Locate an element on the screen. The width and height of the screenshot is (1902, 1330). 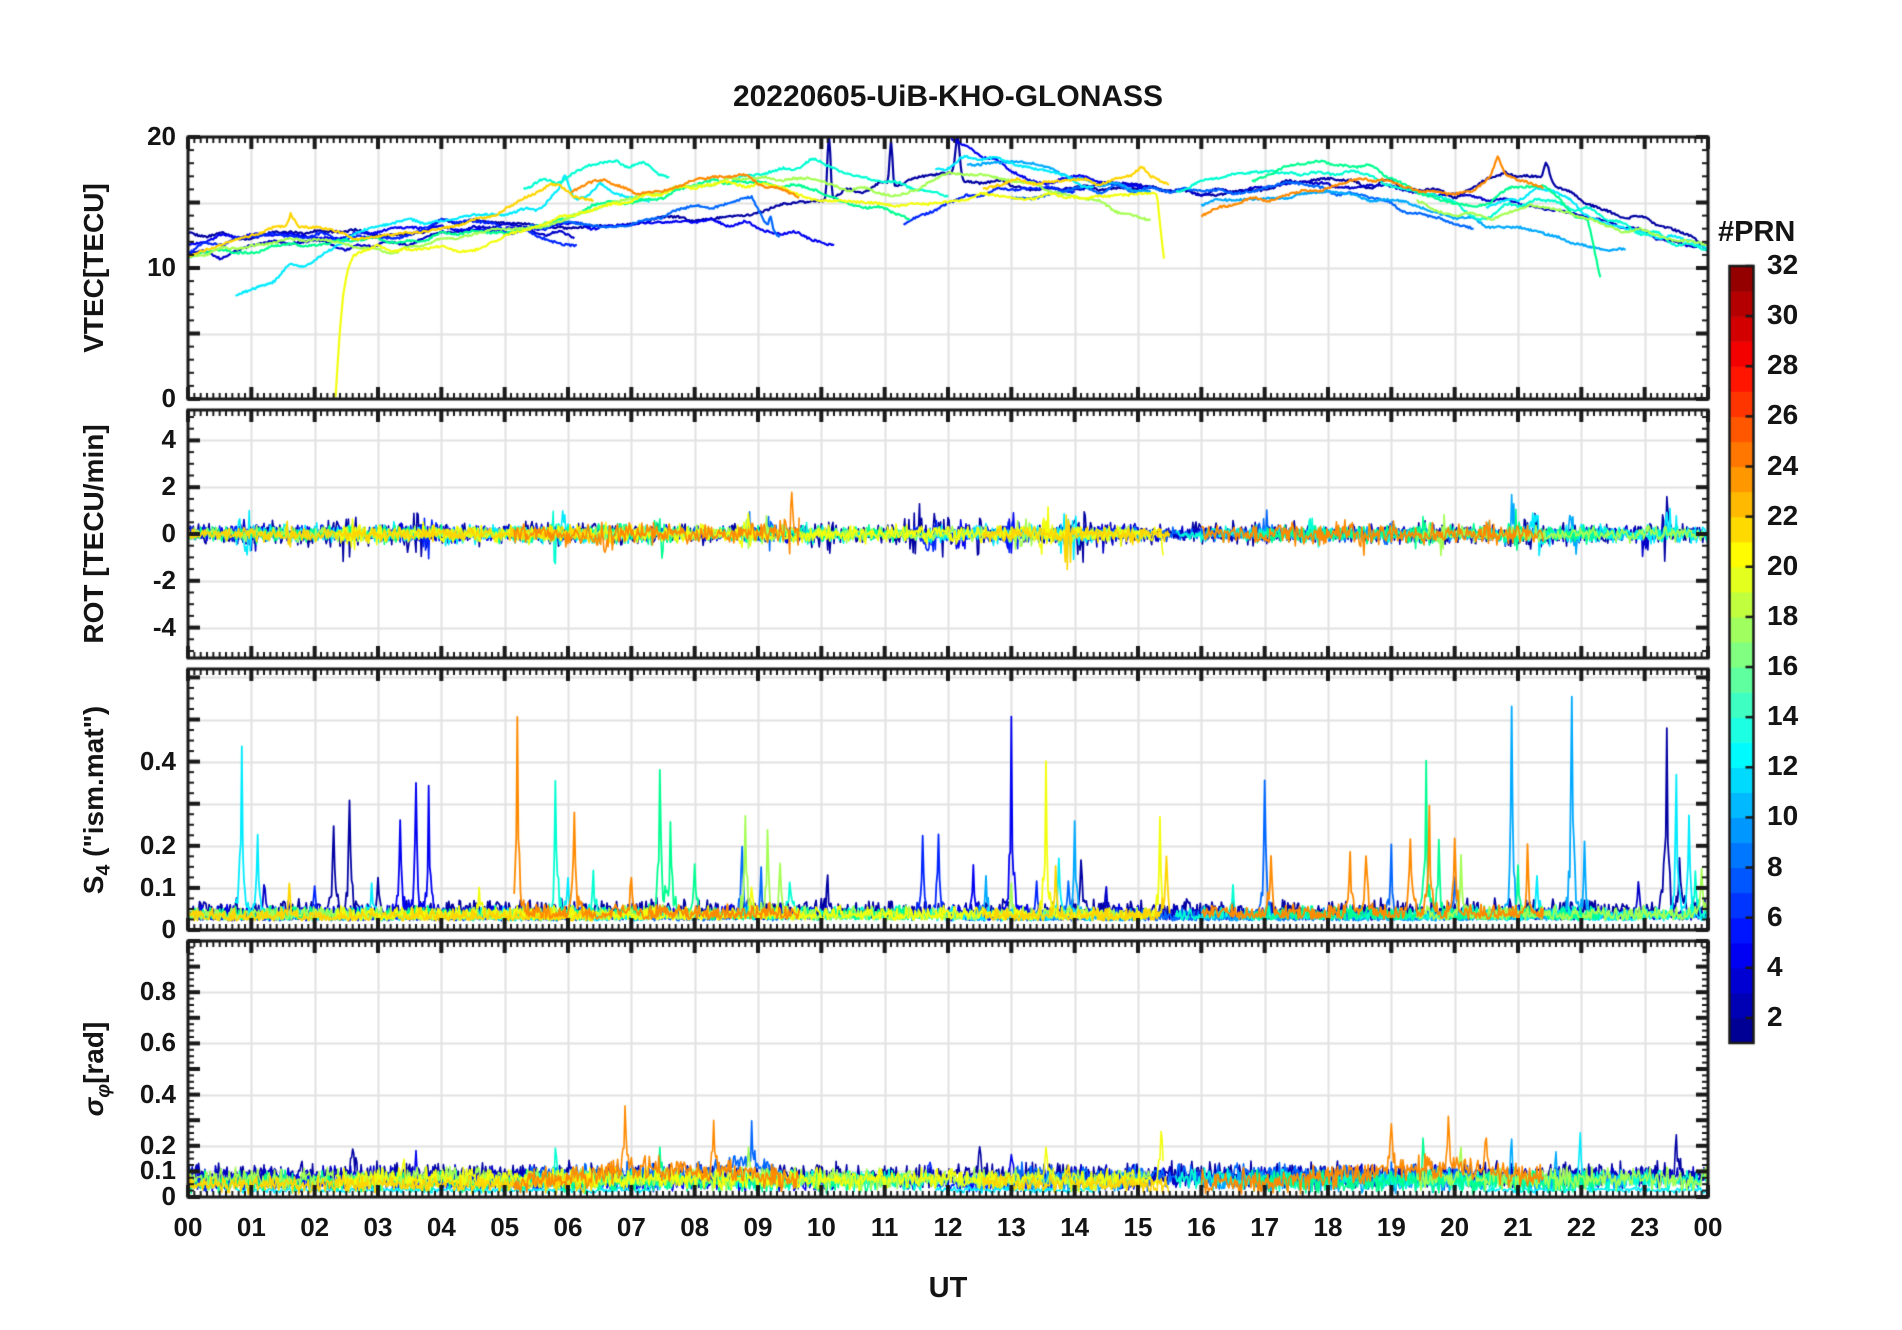
rot-ytick-label: -4 is located at coordinates (164, 626).